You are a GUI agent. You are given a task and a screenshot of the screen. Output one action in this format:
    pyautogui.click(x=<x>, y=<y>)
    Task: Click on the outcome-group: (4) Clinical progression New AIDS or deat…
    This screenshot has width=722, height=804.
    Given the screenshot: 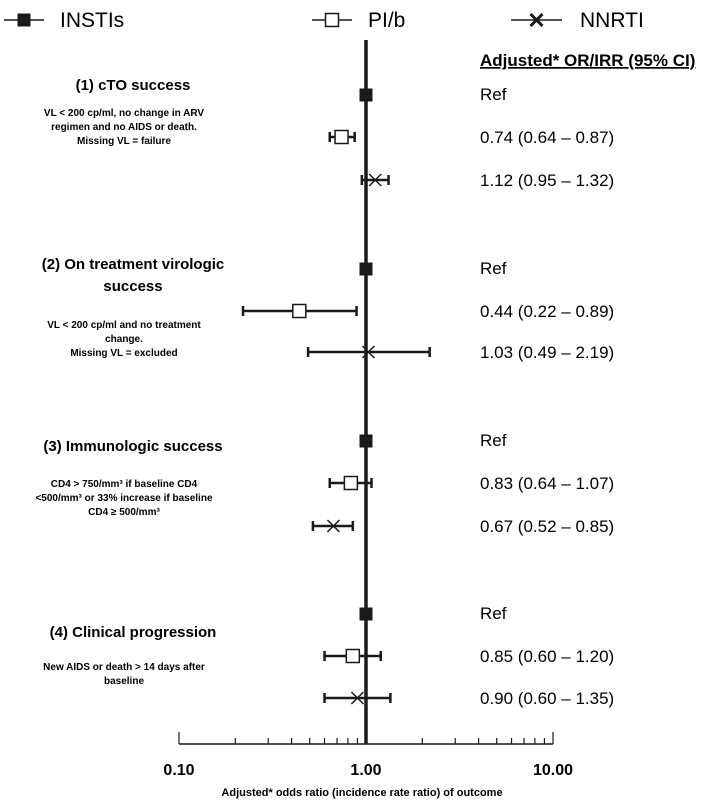 What is the action you would take?
    pyautogui.click(x=328, y=656)
    